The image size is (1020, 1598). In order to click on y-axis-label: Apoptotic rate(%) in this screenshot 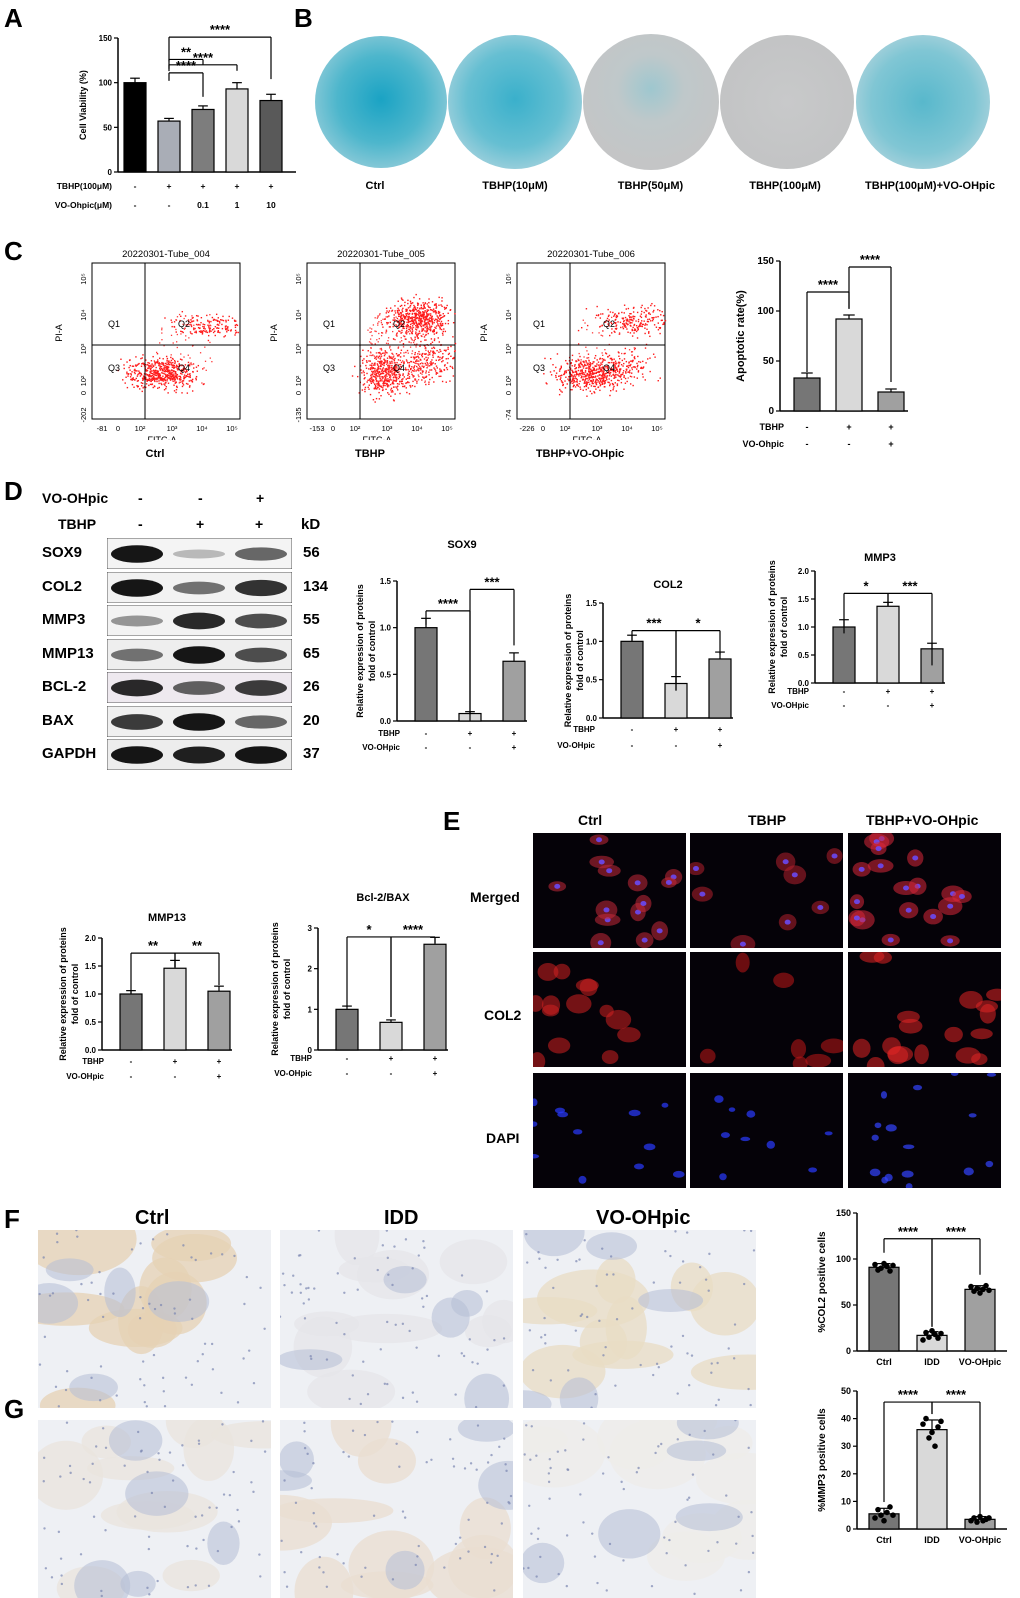, I will do `click(741, 336)`.